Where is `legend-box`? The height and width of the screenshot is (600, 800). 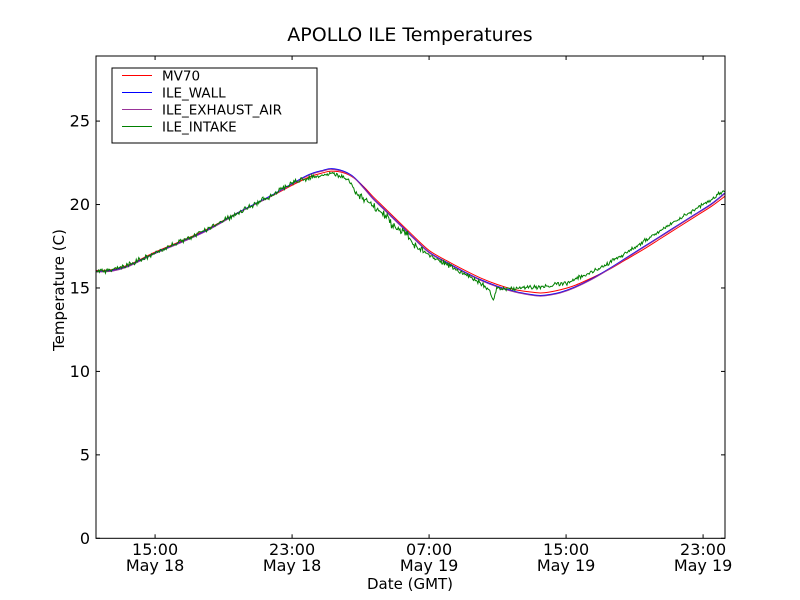 legend-box is located at coordinates (214, 105).